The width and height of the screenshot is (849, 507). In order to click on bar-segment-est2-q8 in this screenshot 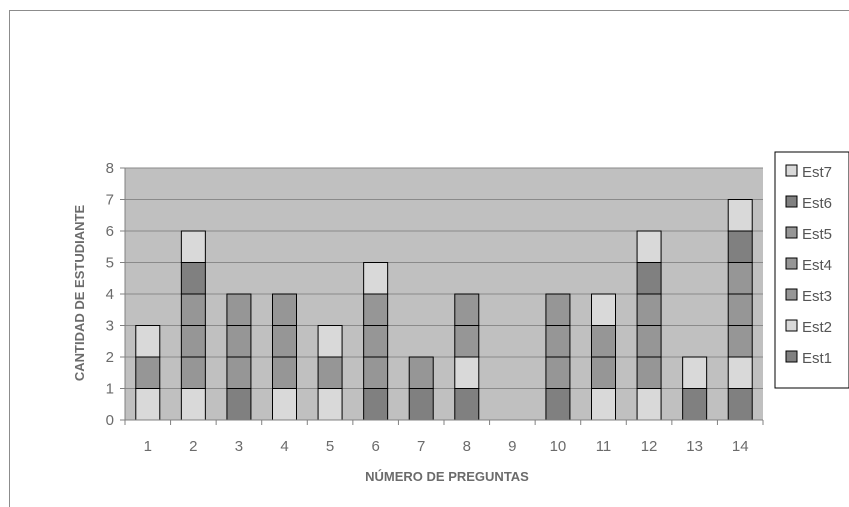, I will do `click(467, 372)`.